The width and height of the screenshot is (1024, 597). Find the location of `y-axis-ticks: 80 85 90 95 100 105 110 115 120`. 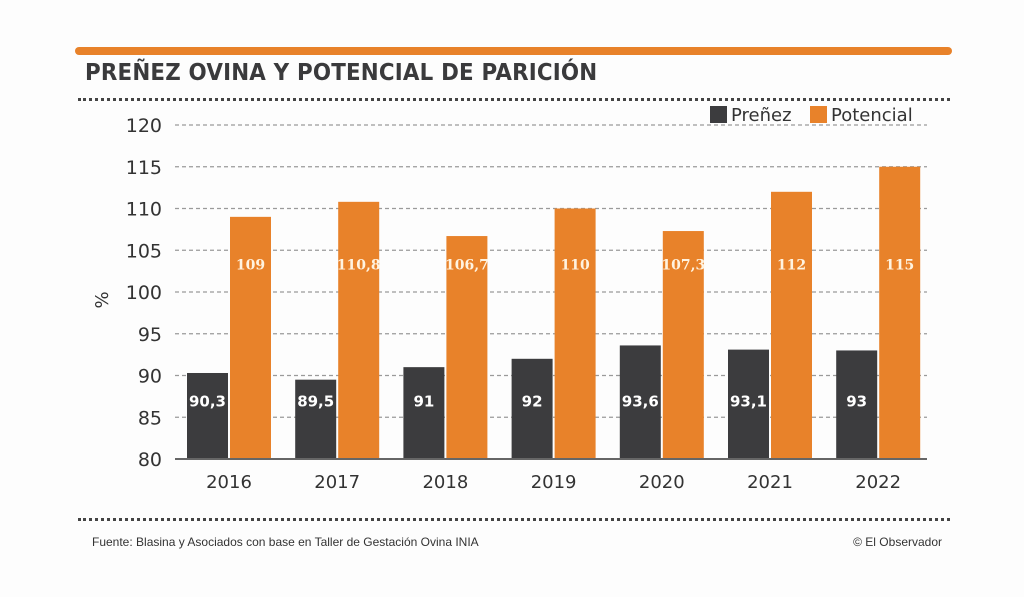

y-axis-ticks: 80 85 90 95 100 105 110 115 120 is located at coordinates (144, 293).